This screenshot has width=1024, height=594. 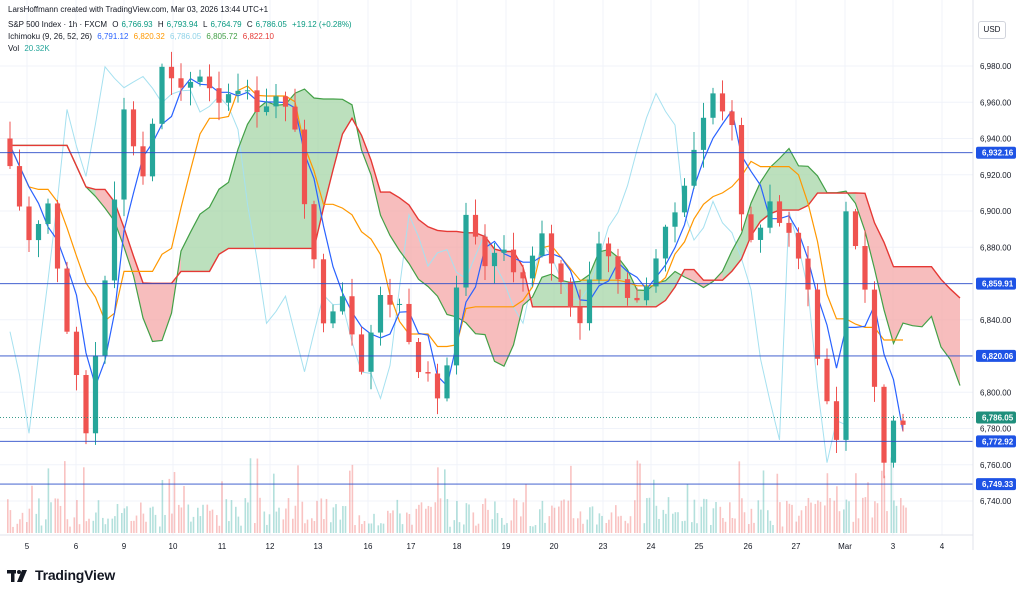 What do you see at coordinates (258, 36) in the screenshot?
I see `span-b-value: 6,822.10` at bounding box center [258, 36].